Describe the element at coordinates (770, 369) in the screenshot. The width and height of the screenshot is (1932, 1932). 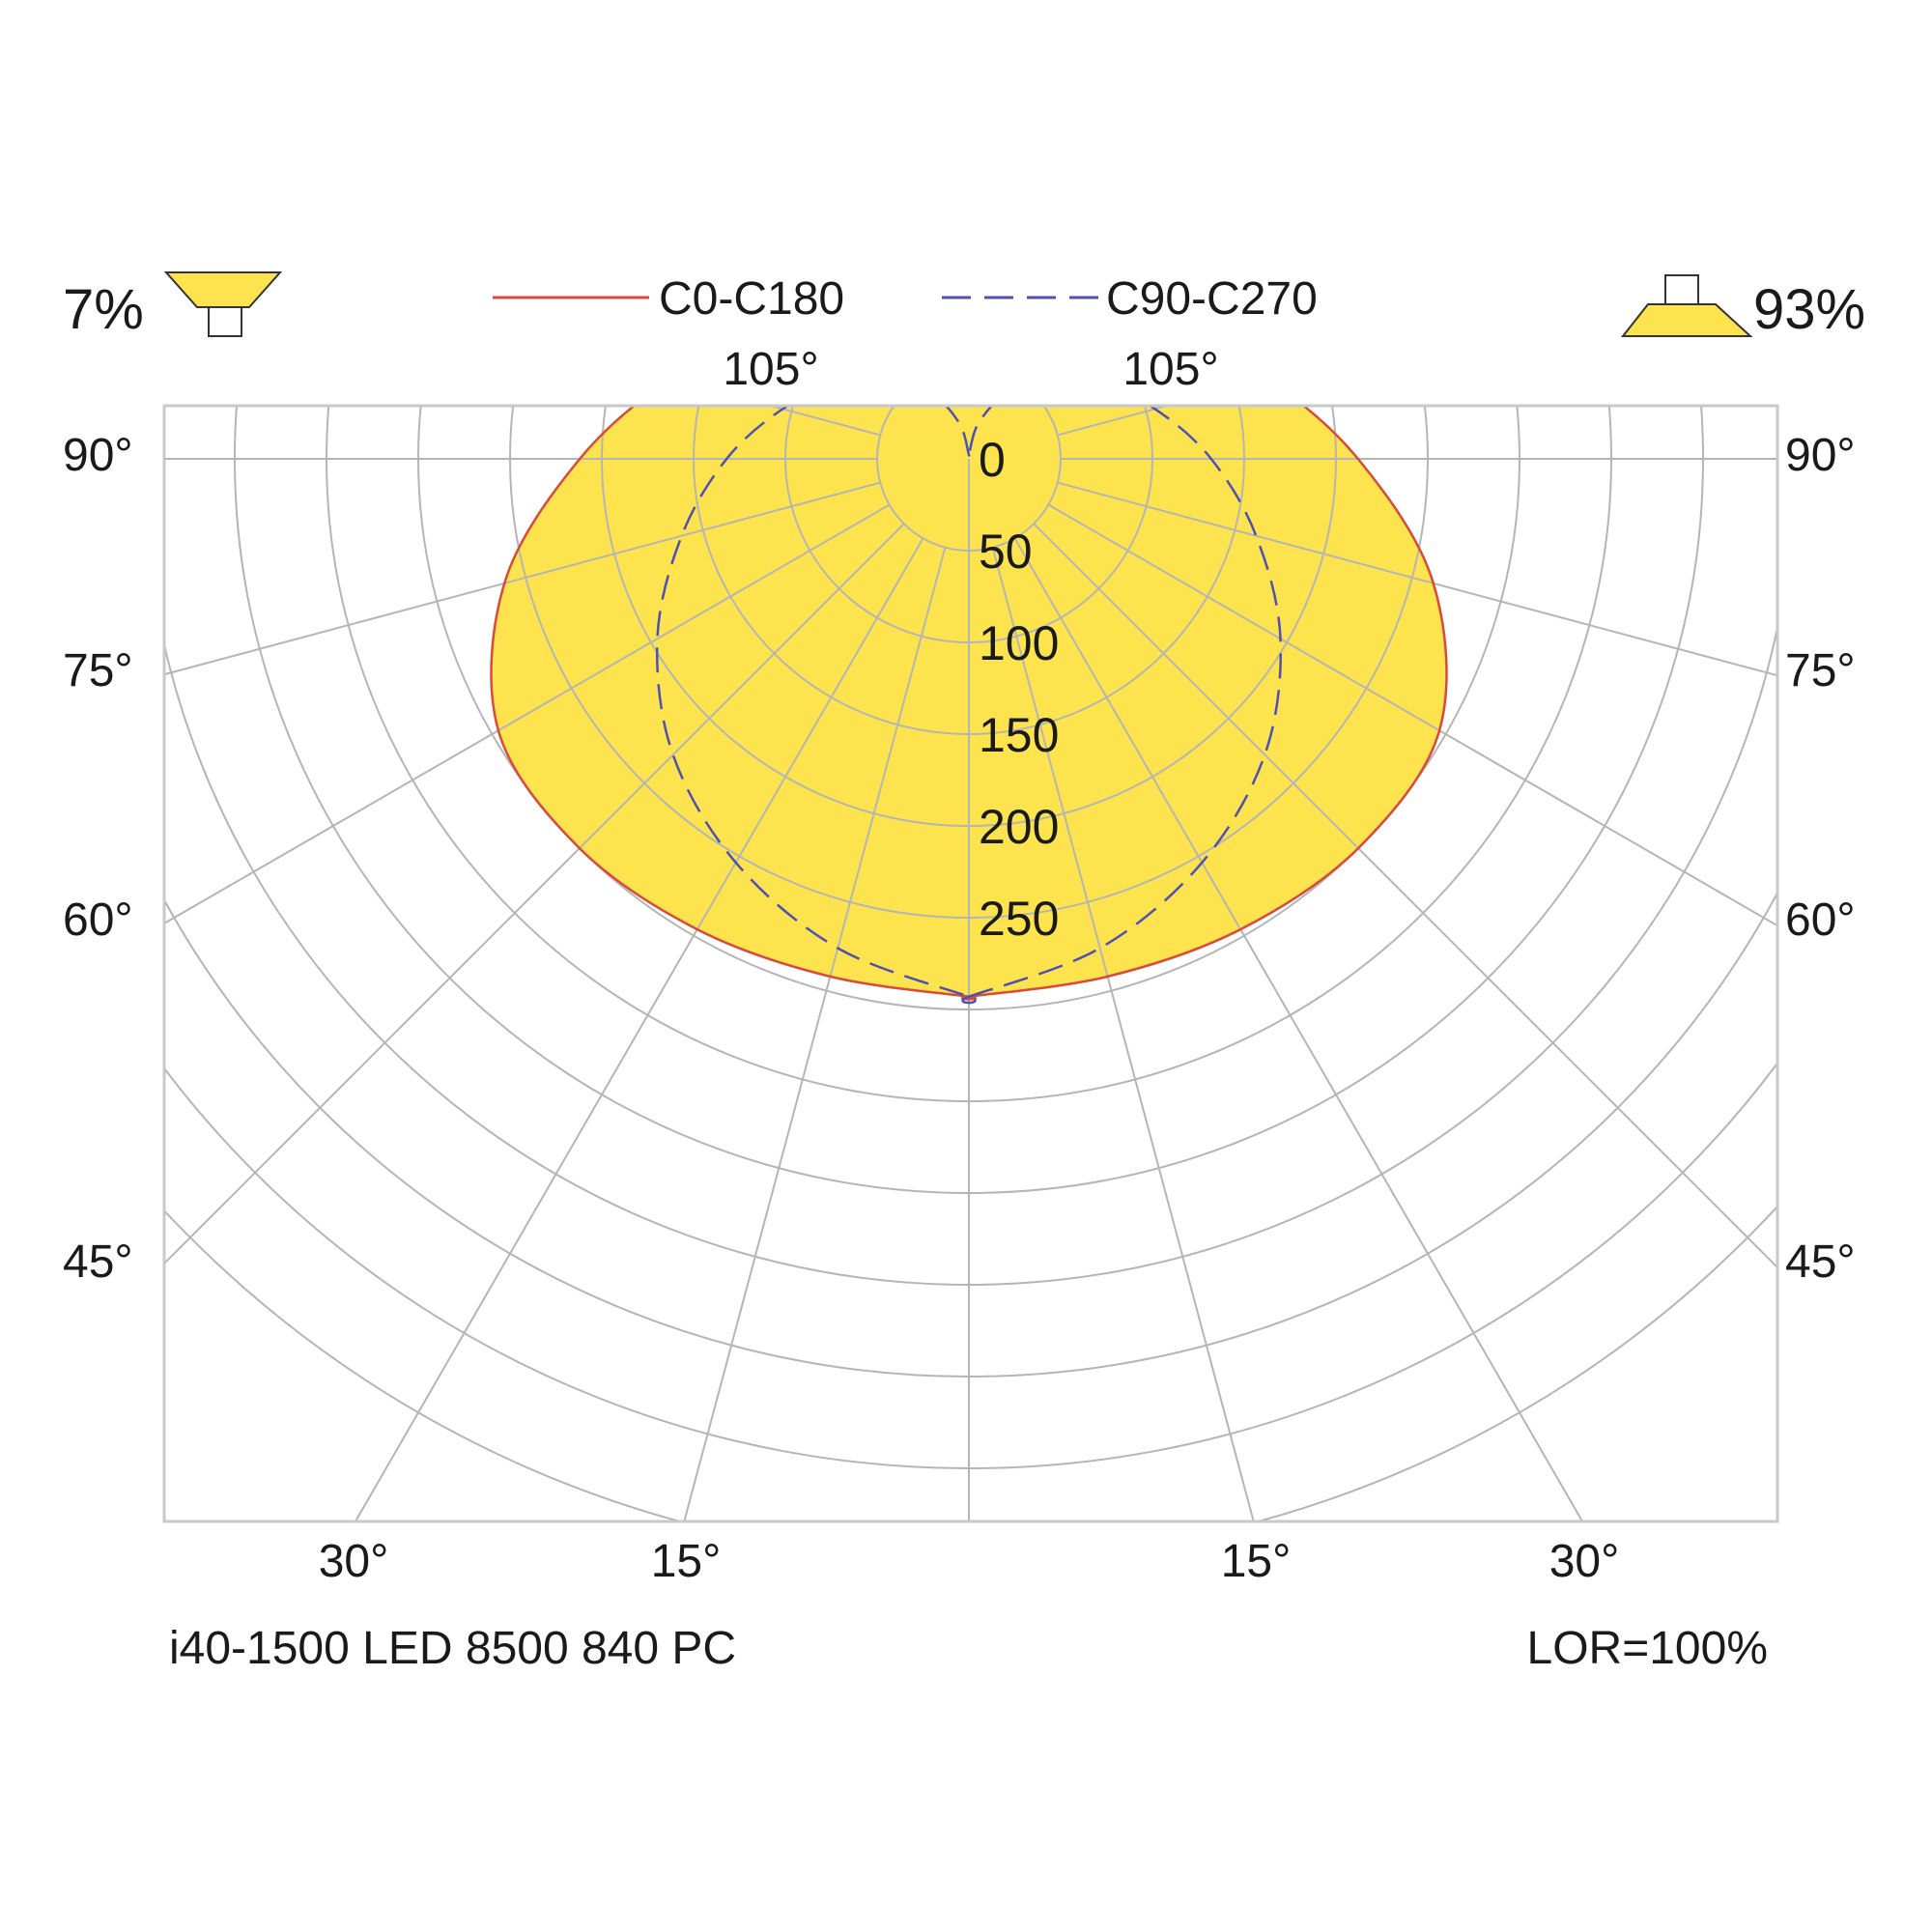
I see `angle-label-top-left: 105°` at that location.